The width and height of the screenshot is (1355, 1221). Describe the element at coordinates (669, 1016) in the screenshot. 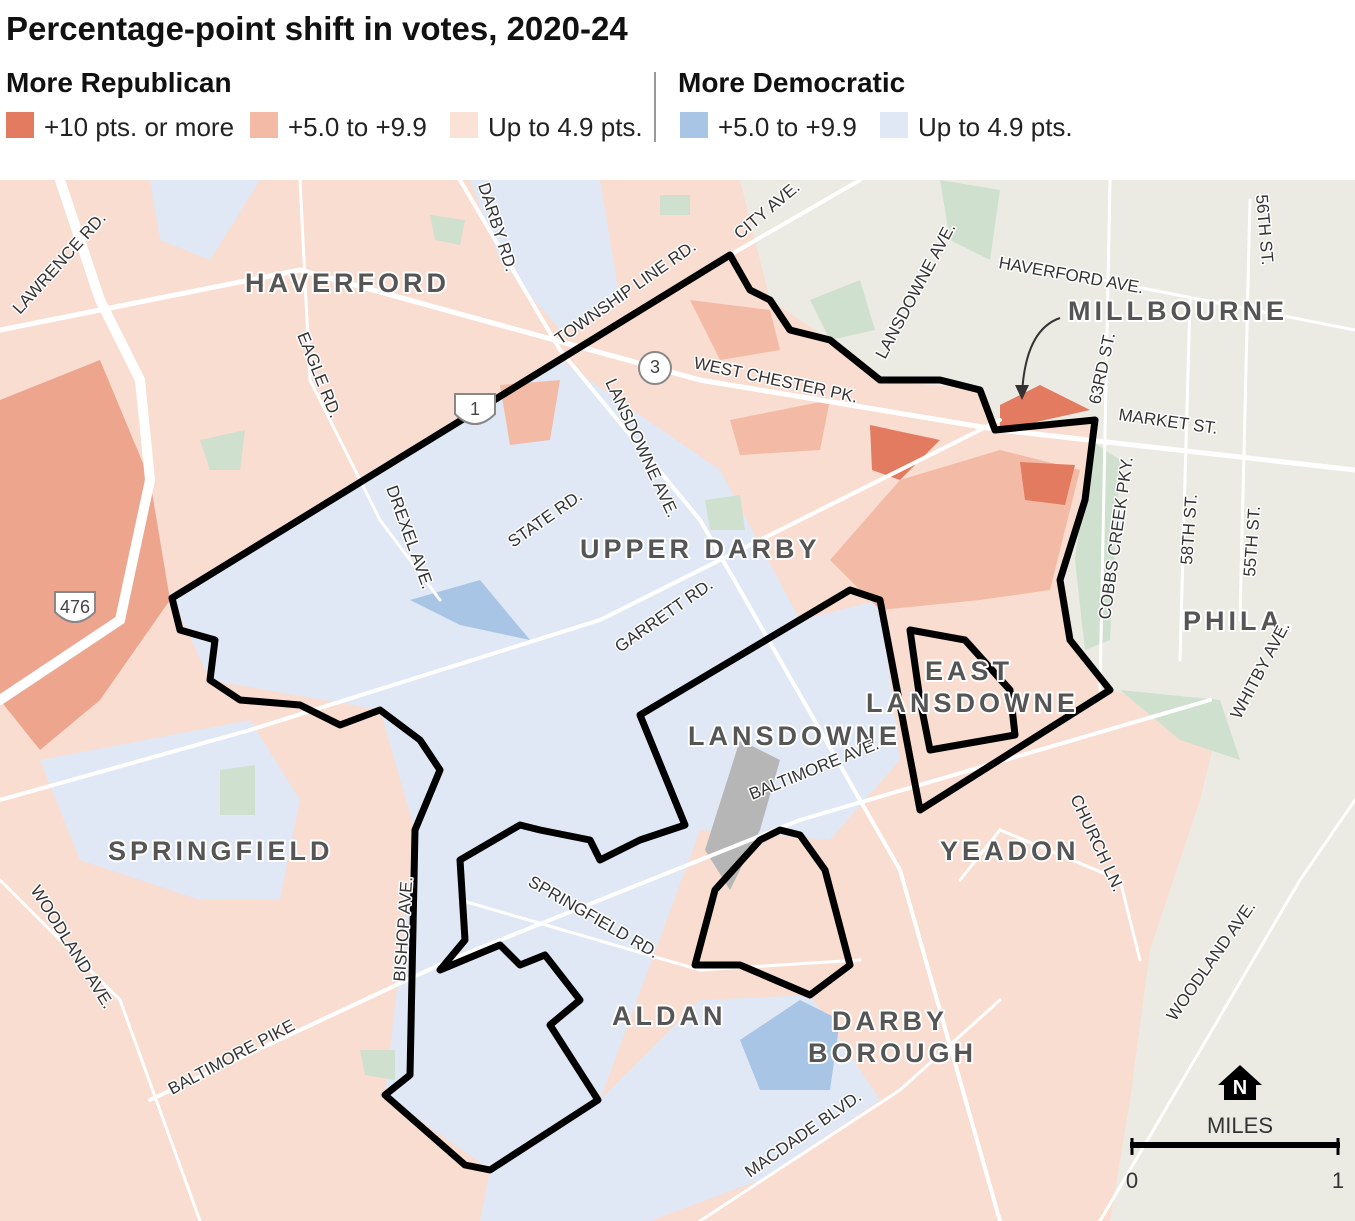

I see `place-label: ALDAN` at that location.